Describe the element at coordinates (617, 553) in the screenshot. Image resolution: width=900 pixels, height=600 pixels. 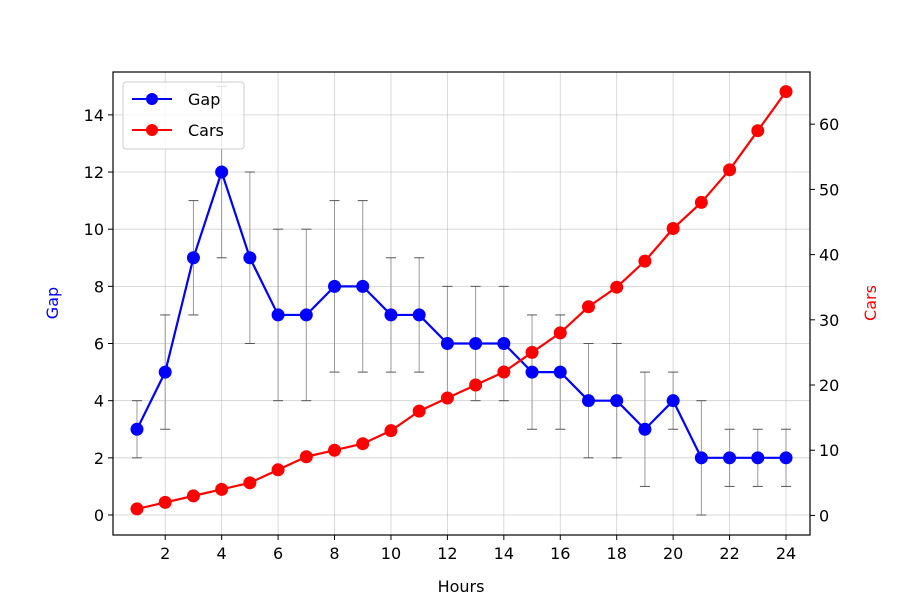
I see `x-tick-label: 18` at that location.